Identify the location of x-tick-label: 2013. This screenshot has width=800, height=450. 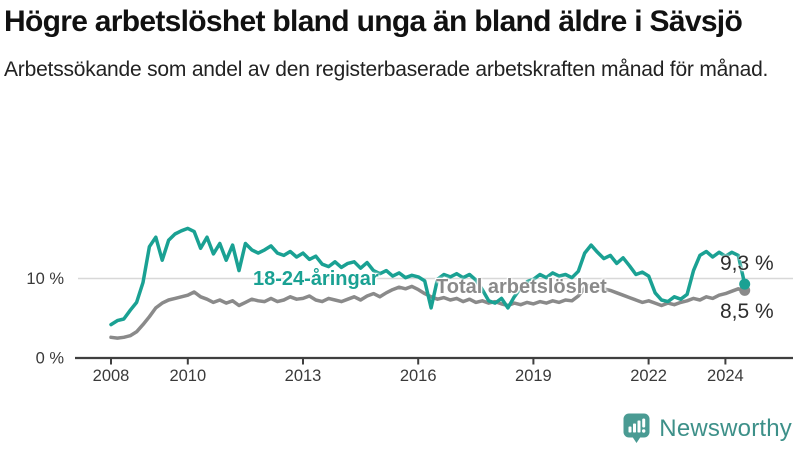
(303, 376).